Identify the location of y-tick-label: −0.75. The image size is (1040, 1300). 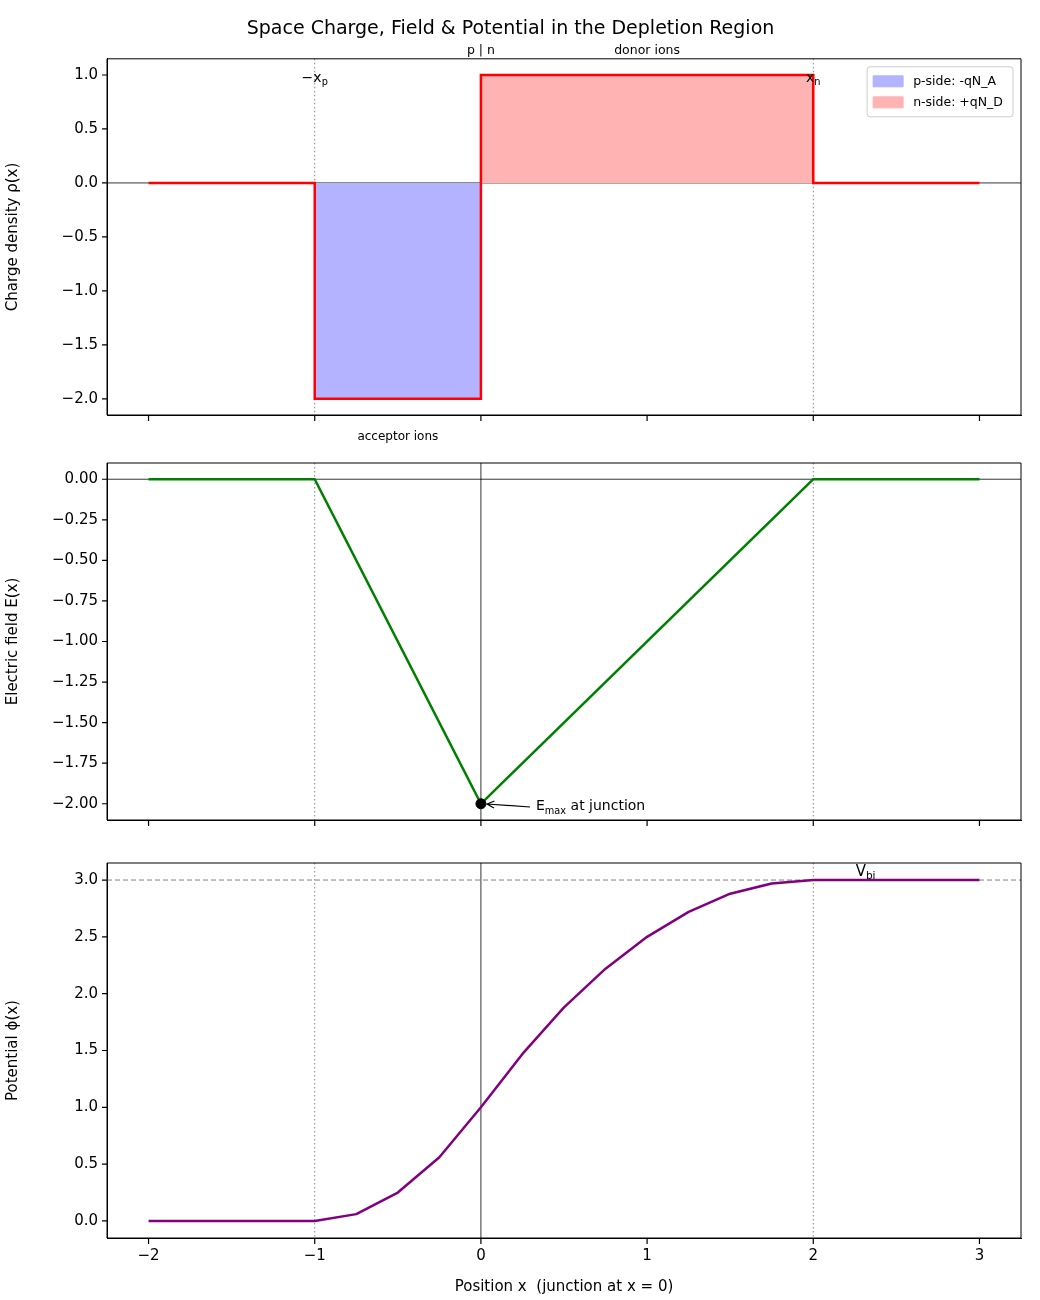
(75, 599).